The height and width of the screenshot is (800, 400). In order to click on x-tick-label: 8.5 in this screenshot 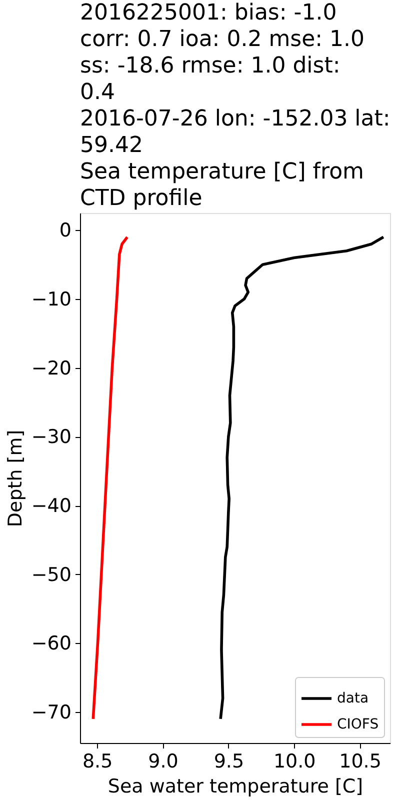, I will do `click(97, 761)`.